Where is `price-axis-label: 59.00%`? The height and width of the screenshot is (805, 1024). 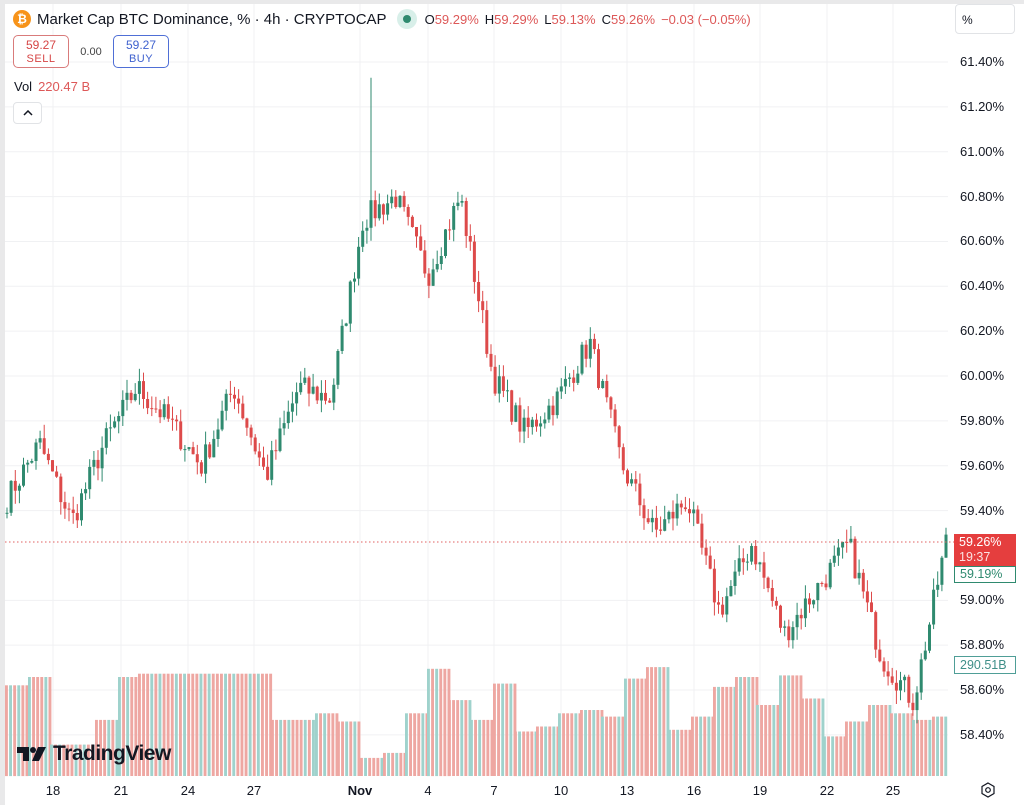 price-axis-label: 59.00% is located at coordinates (982, 600).